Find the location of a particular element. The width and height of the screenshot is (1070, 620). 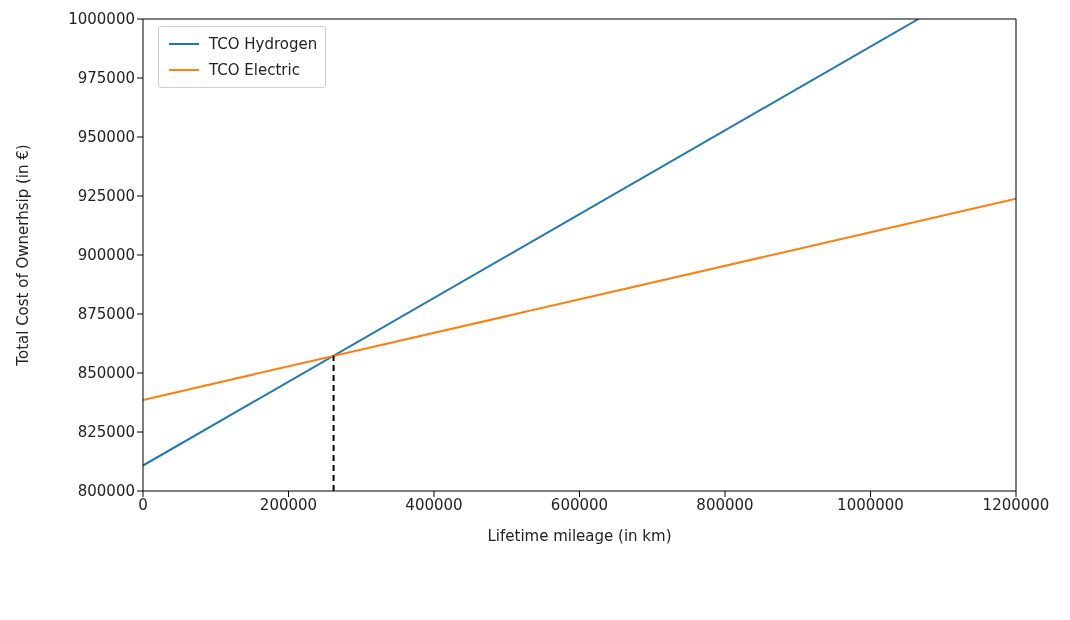

x-tick-label: 200000 is located at coordinates (288, 504).